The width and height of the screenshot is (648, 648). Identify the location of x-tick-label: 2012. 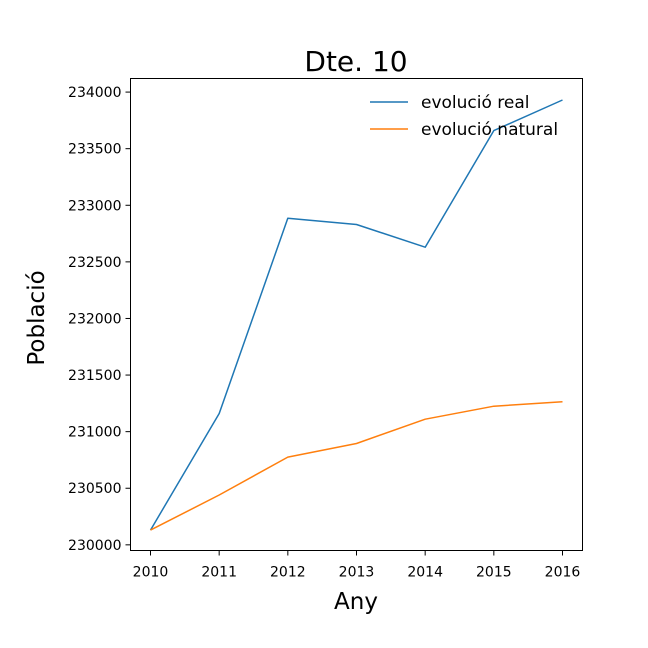
(288, 573).